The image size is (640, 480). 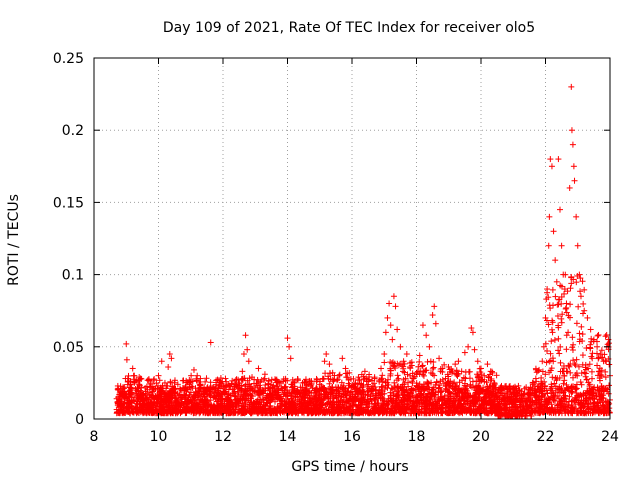 What do you see at coordinates (68, 203) in the screenshot?
I see `y-tick-label: 0.15` at bounding box center [68, 203].